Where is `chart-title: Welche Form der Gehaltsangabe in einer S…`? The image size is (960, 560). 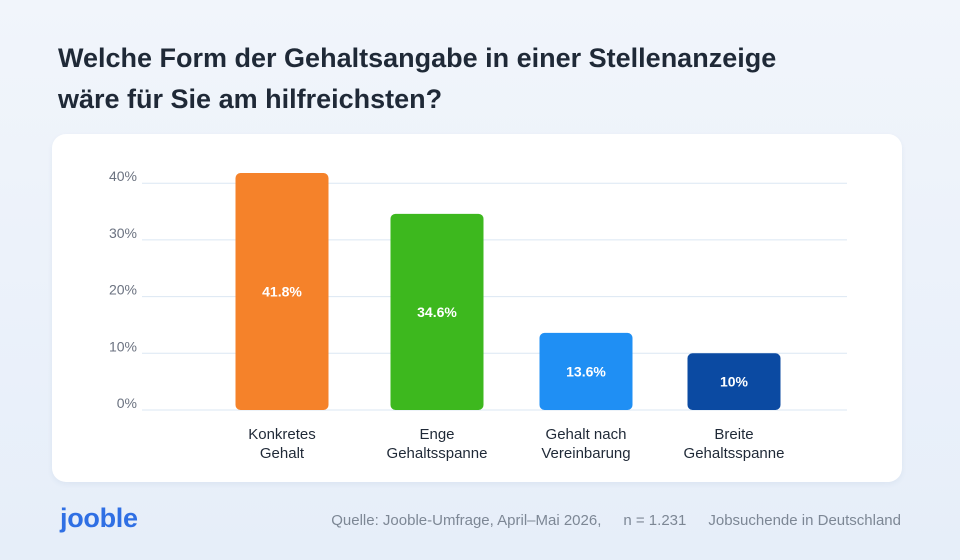 chart-title: Welche Form der Gehaltsangabe in einer S… is located at coordinates (488, 79).